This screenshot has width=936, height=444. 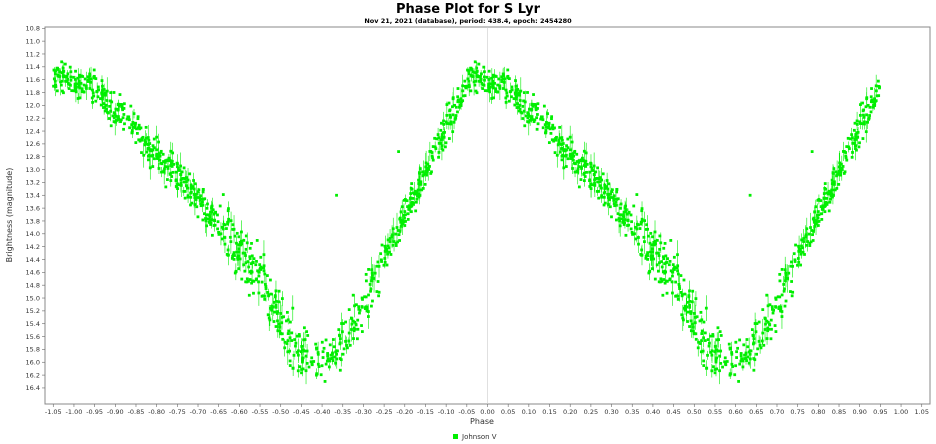 I want to click on y-tick-label: 13.4, so click(x=33, y=196).